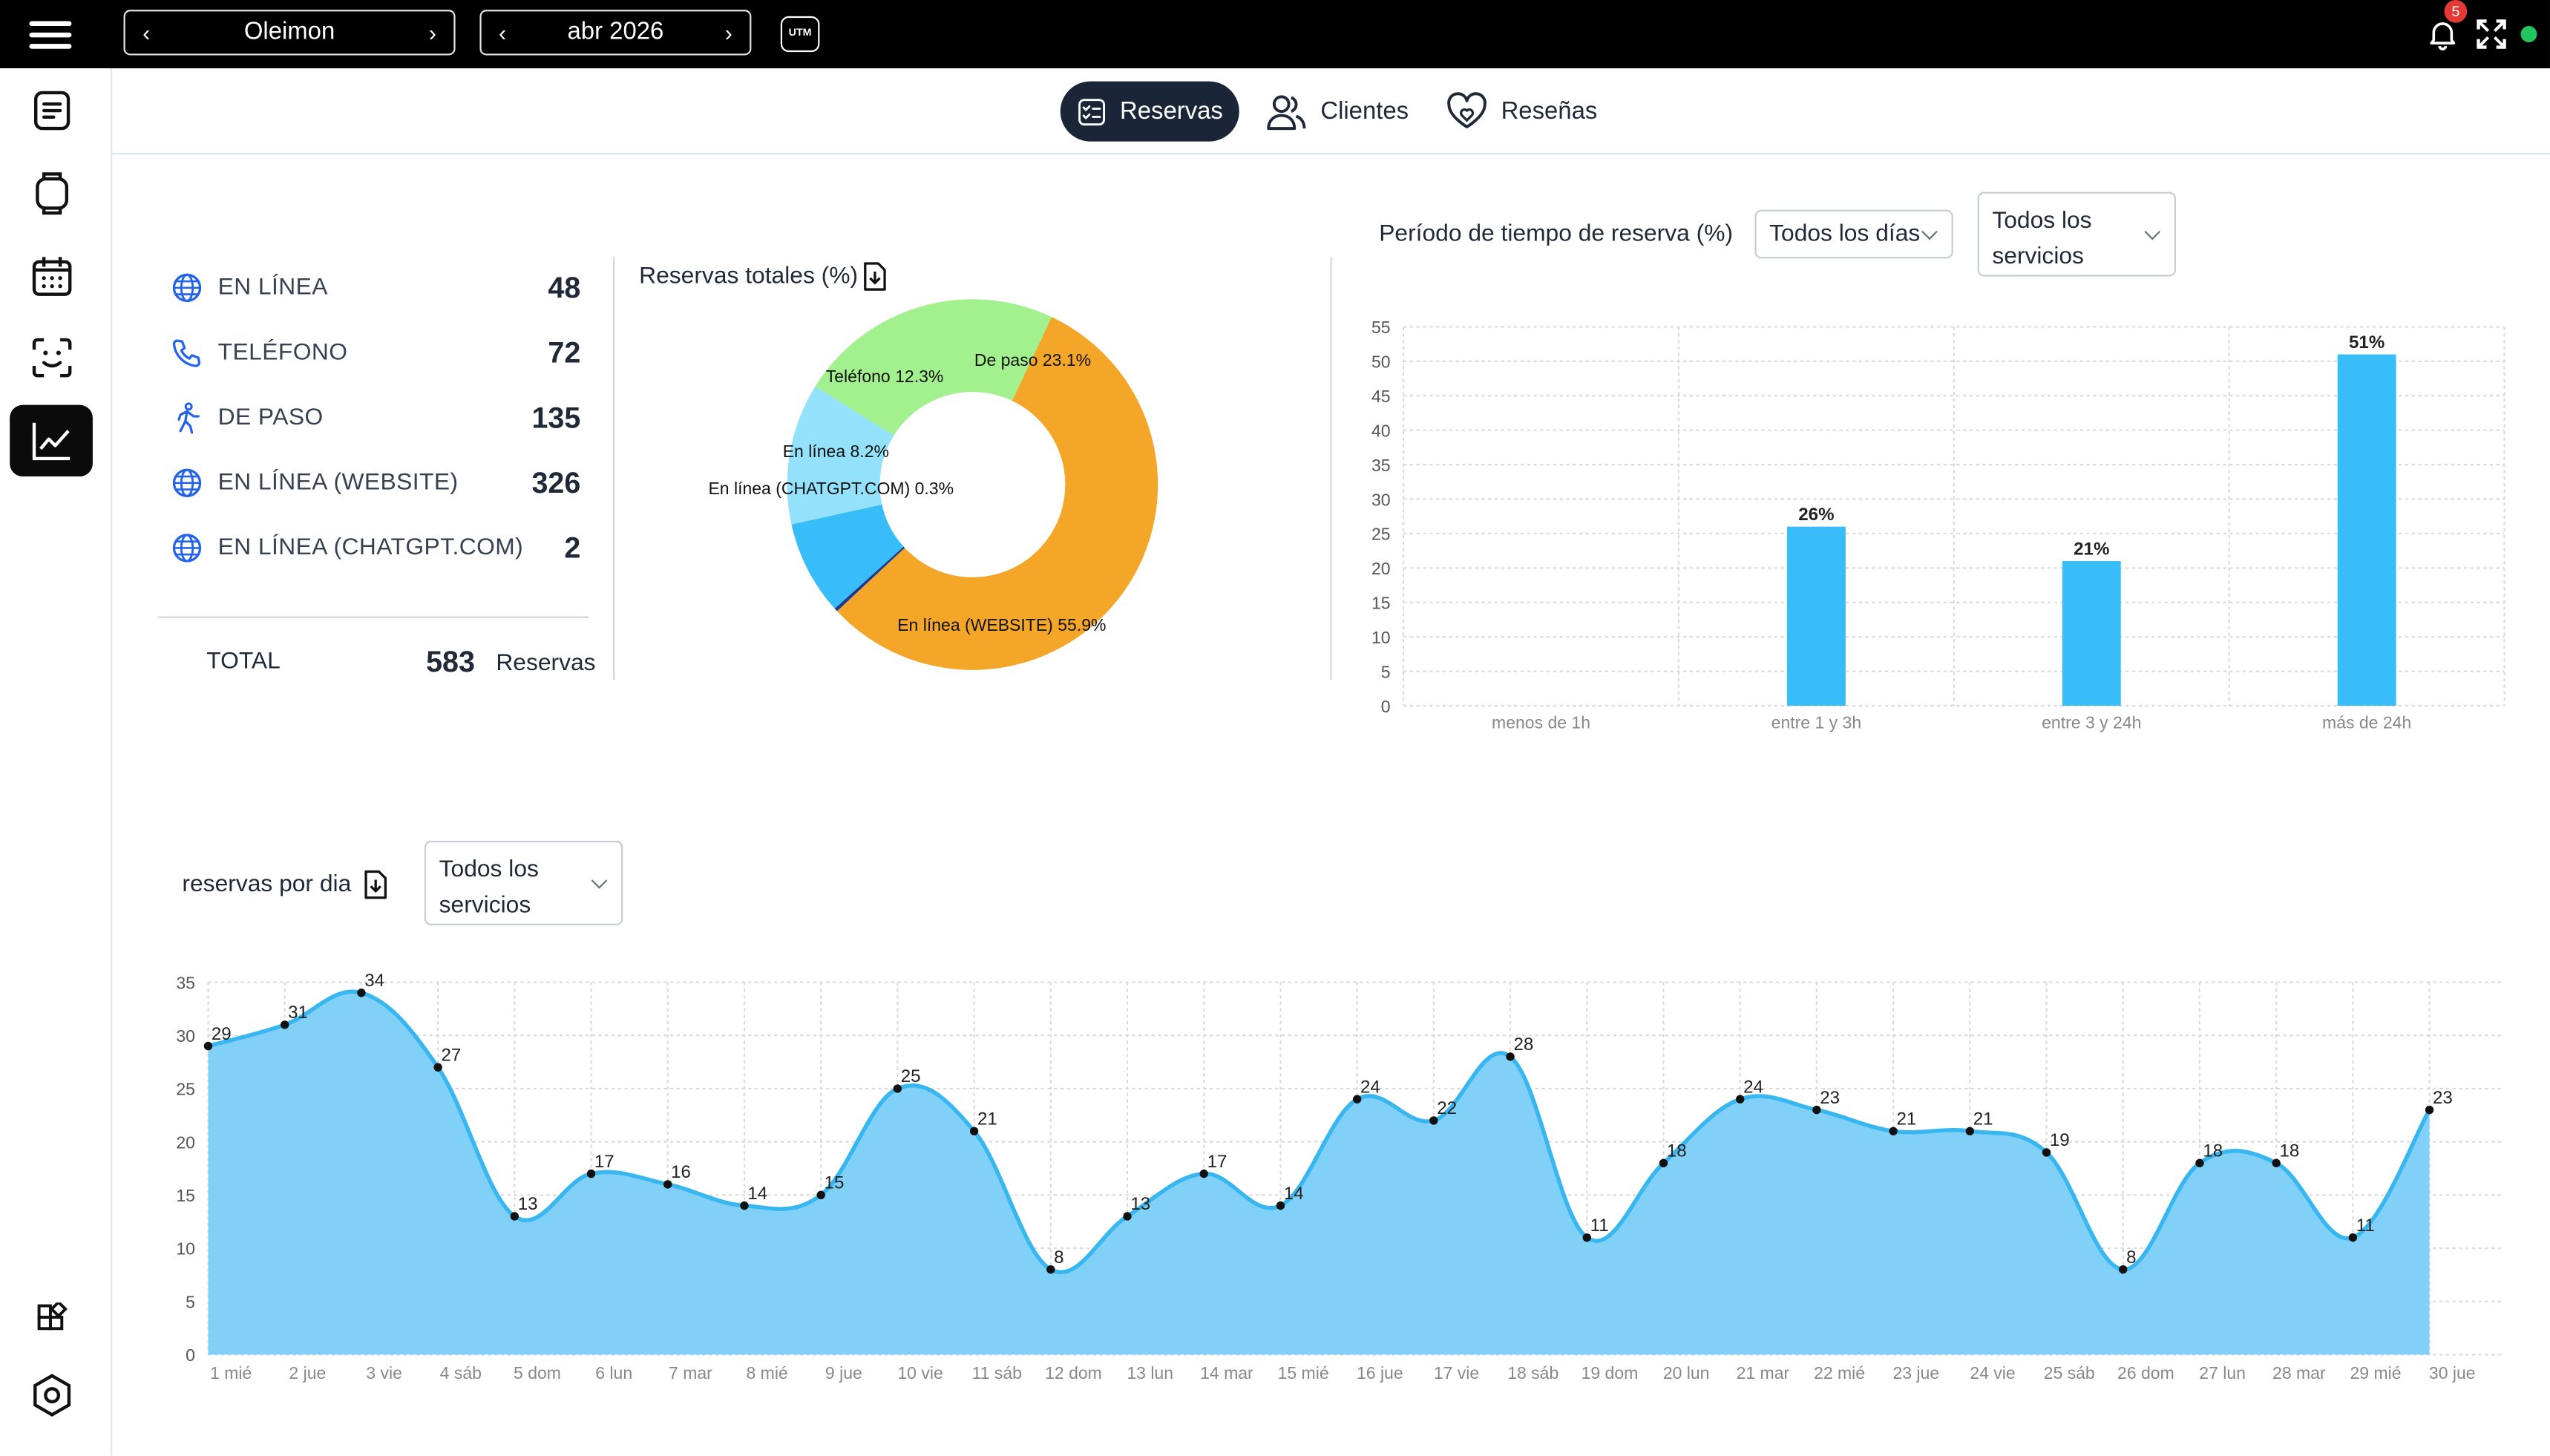 This screenshot has width=2550, height=1456. What do you see at coordinates (768, 1373) in the screenshot?
I see `x-tick-label: 8 mié` at bounding box center [768, 1373].